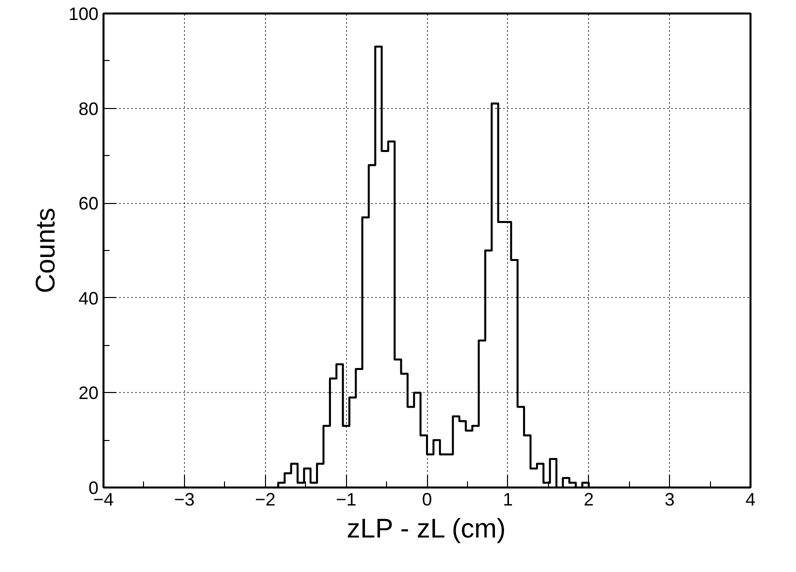  I want to click on y-tick-label: 40, so click(88, 298).